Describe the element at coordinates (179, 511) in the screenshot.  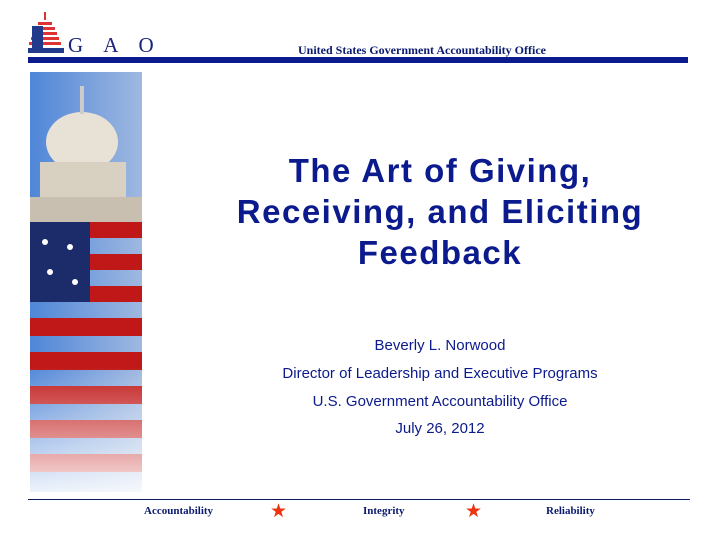
I see `footer-value-accountability: Accountability` at that location.